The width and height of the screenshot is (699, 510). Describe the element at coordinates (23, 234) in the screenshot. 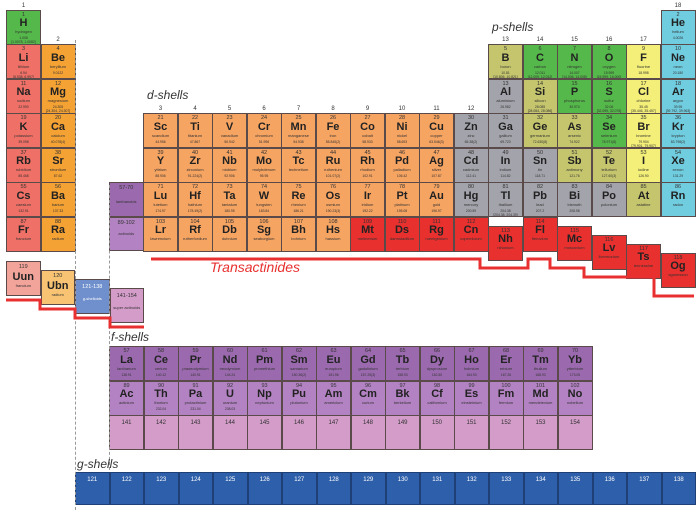

I see `element-cell: 87 Fr francium` at that location.